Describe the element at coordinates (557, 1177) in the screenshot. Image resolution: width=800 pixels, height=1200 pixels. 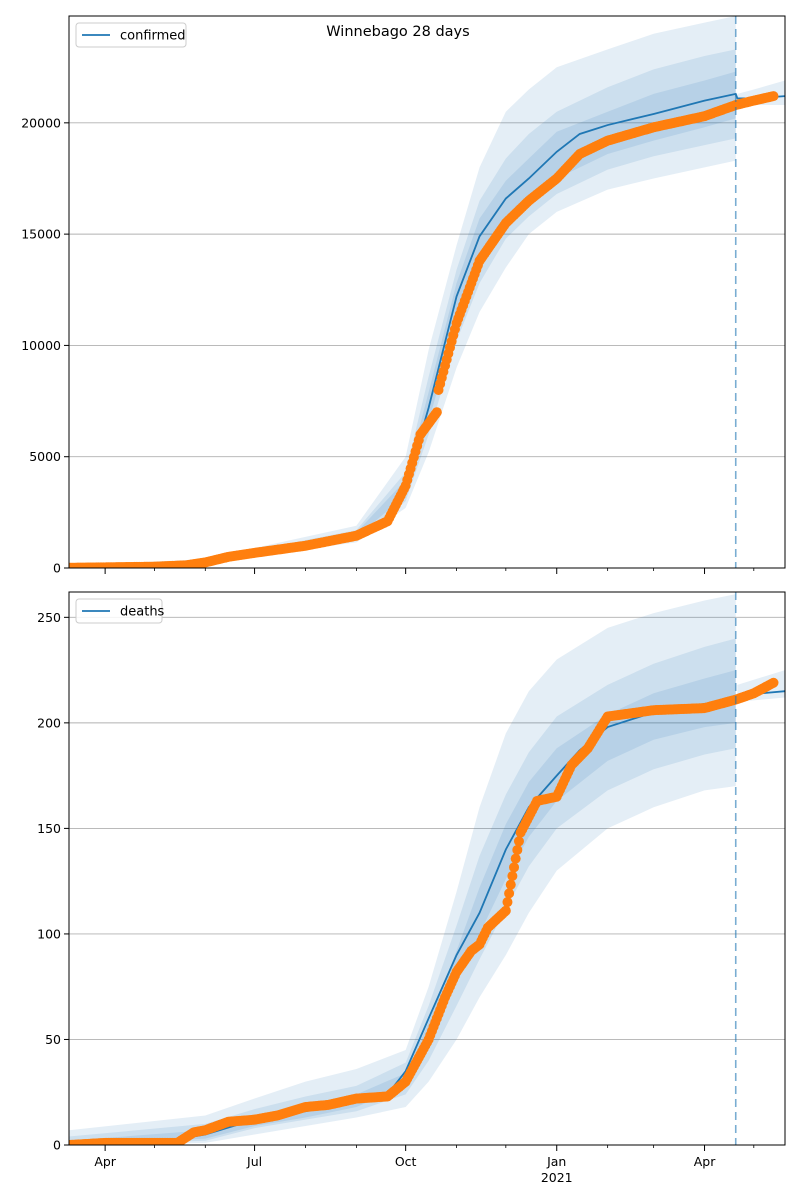
I see `x-year-label: 2021` at that location.